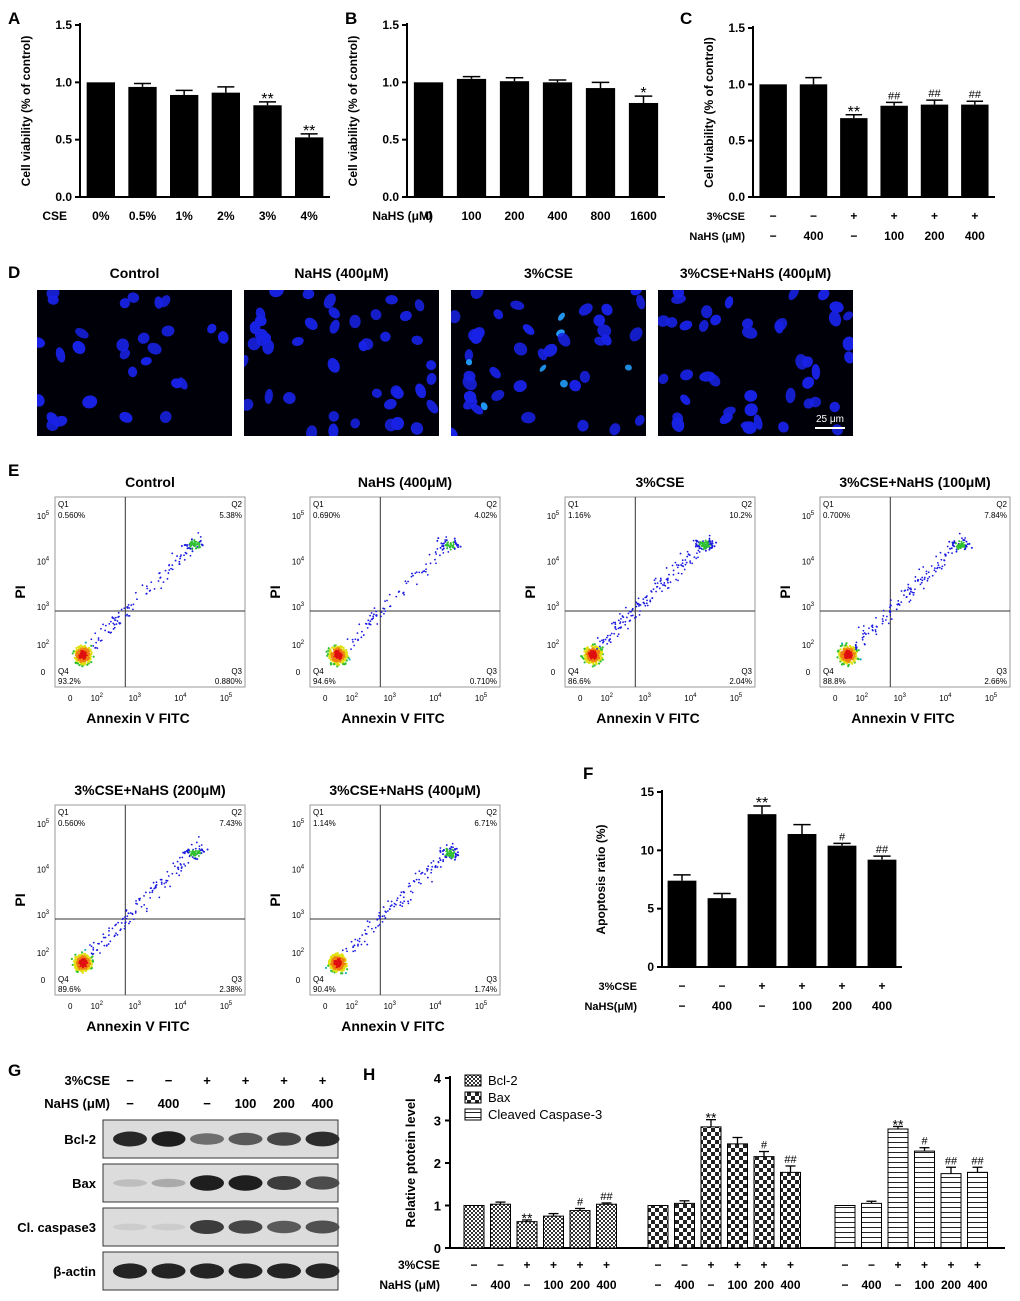 This screenshot has width=1020, height=1301. What do you see at coordinates (897, 1265) in the screenshot?
I see `treatment-value: +` at bounding box center [897, 1265].